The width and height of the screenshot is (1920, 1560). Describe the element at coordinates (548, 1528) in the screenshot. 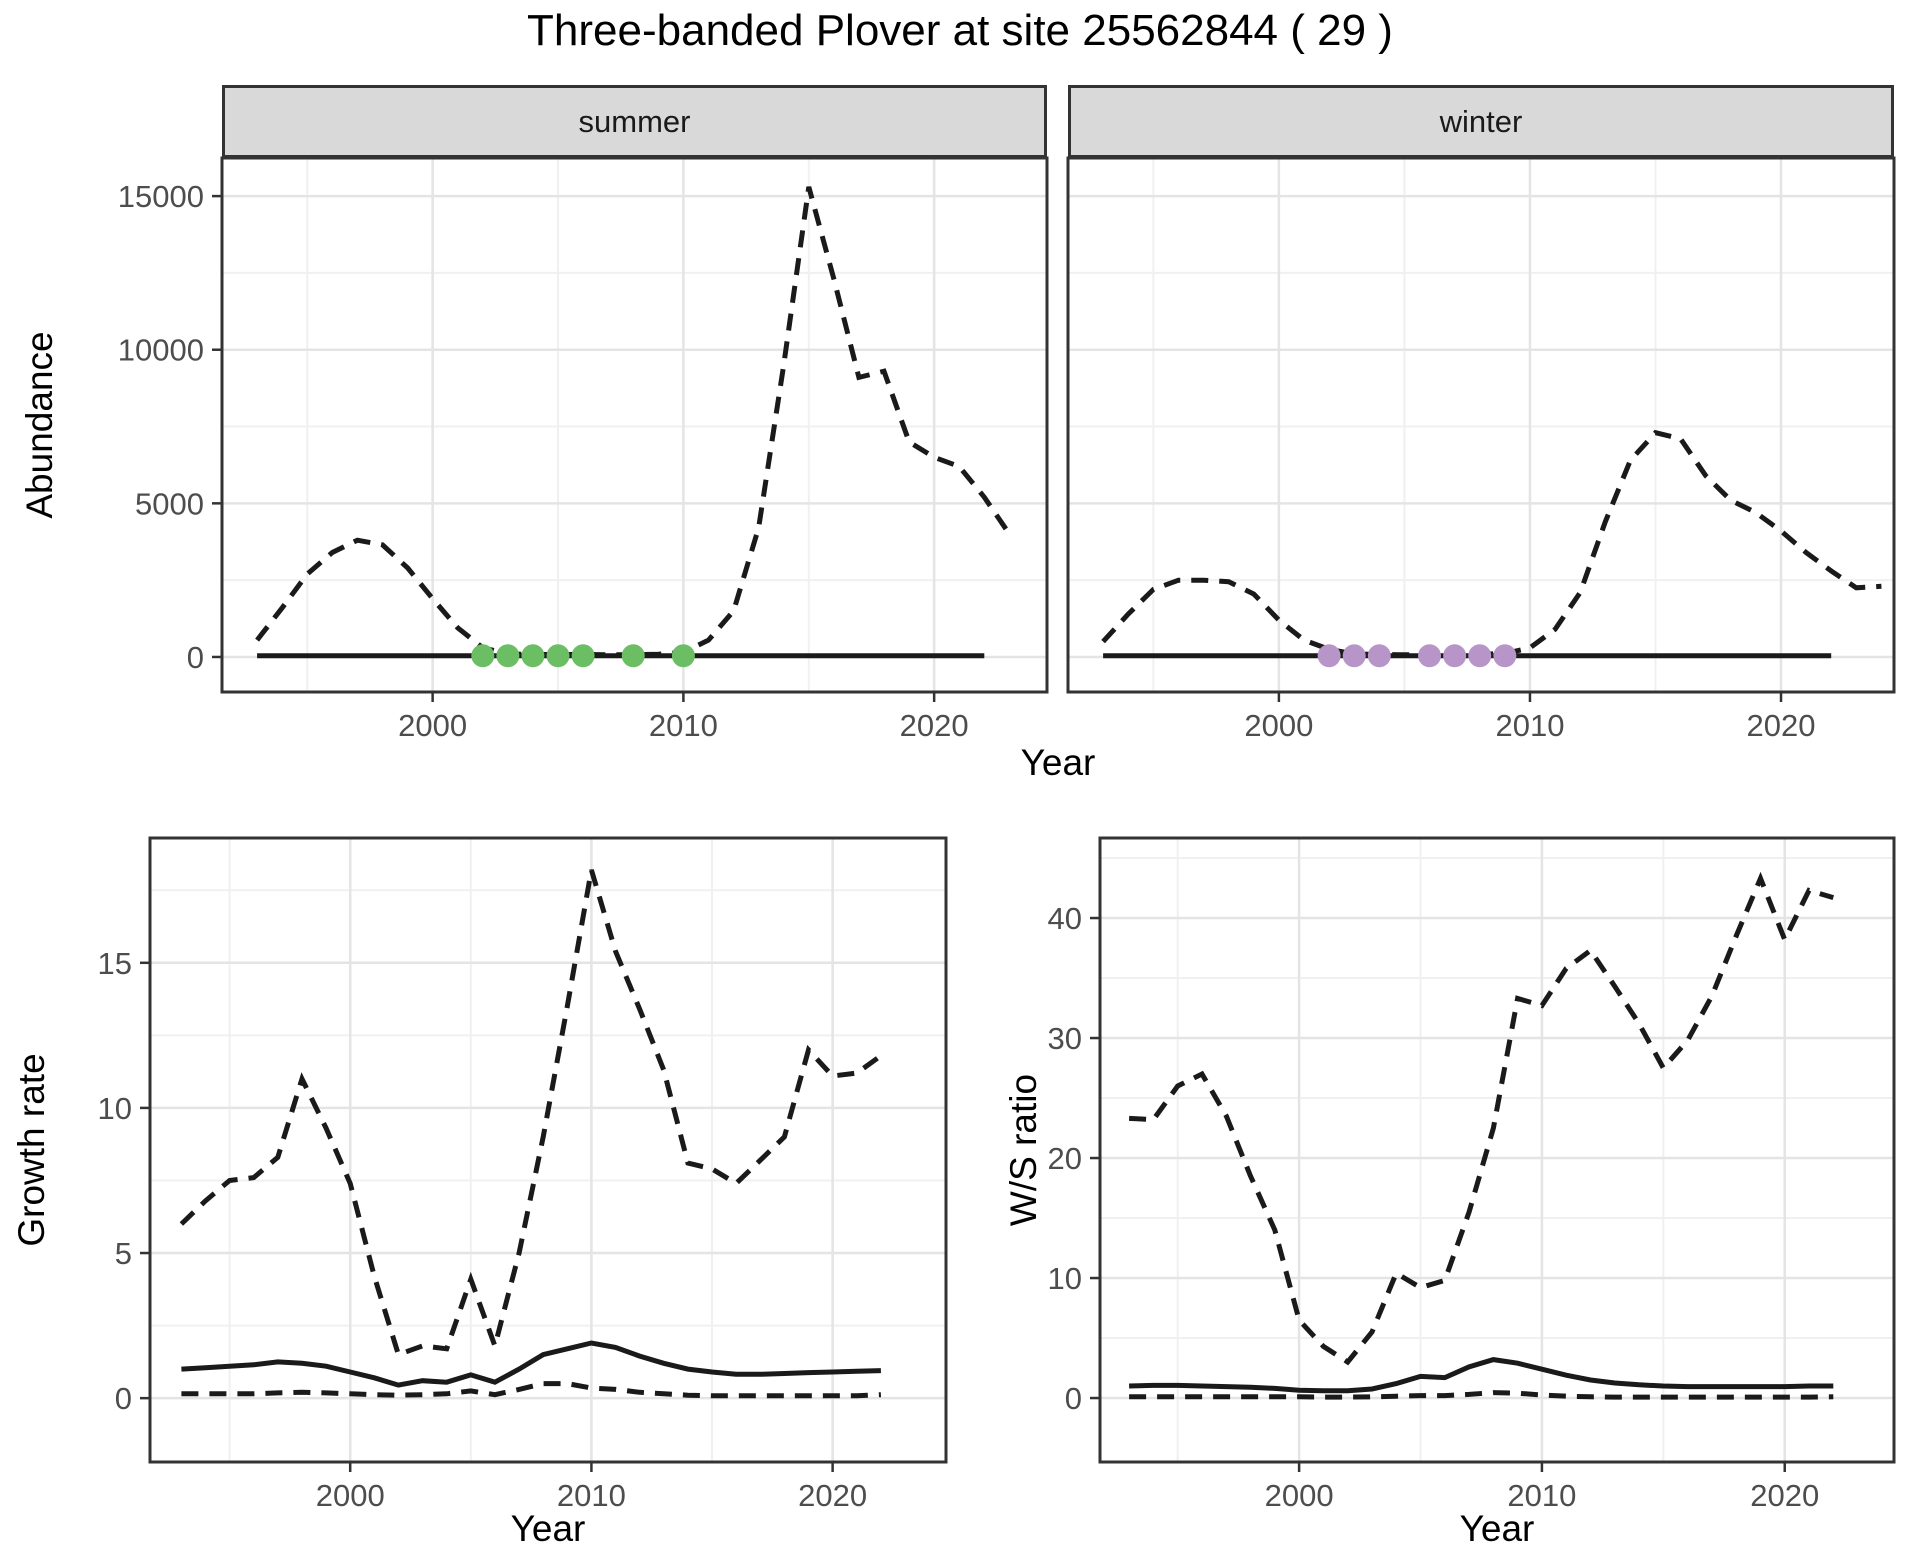

I see `x-axis-title-year-bottom-left: Year` at that location.